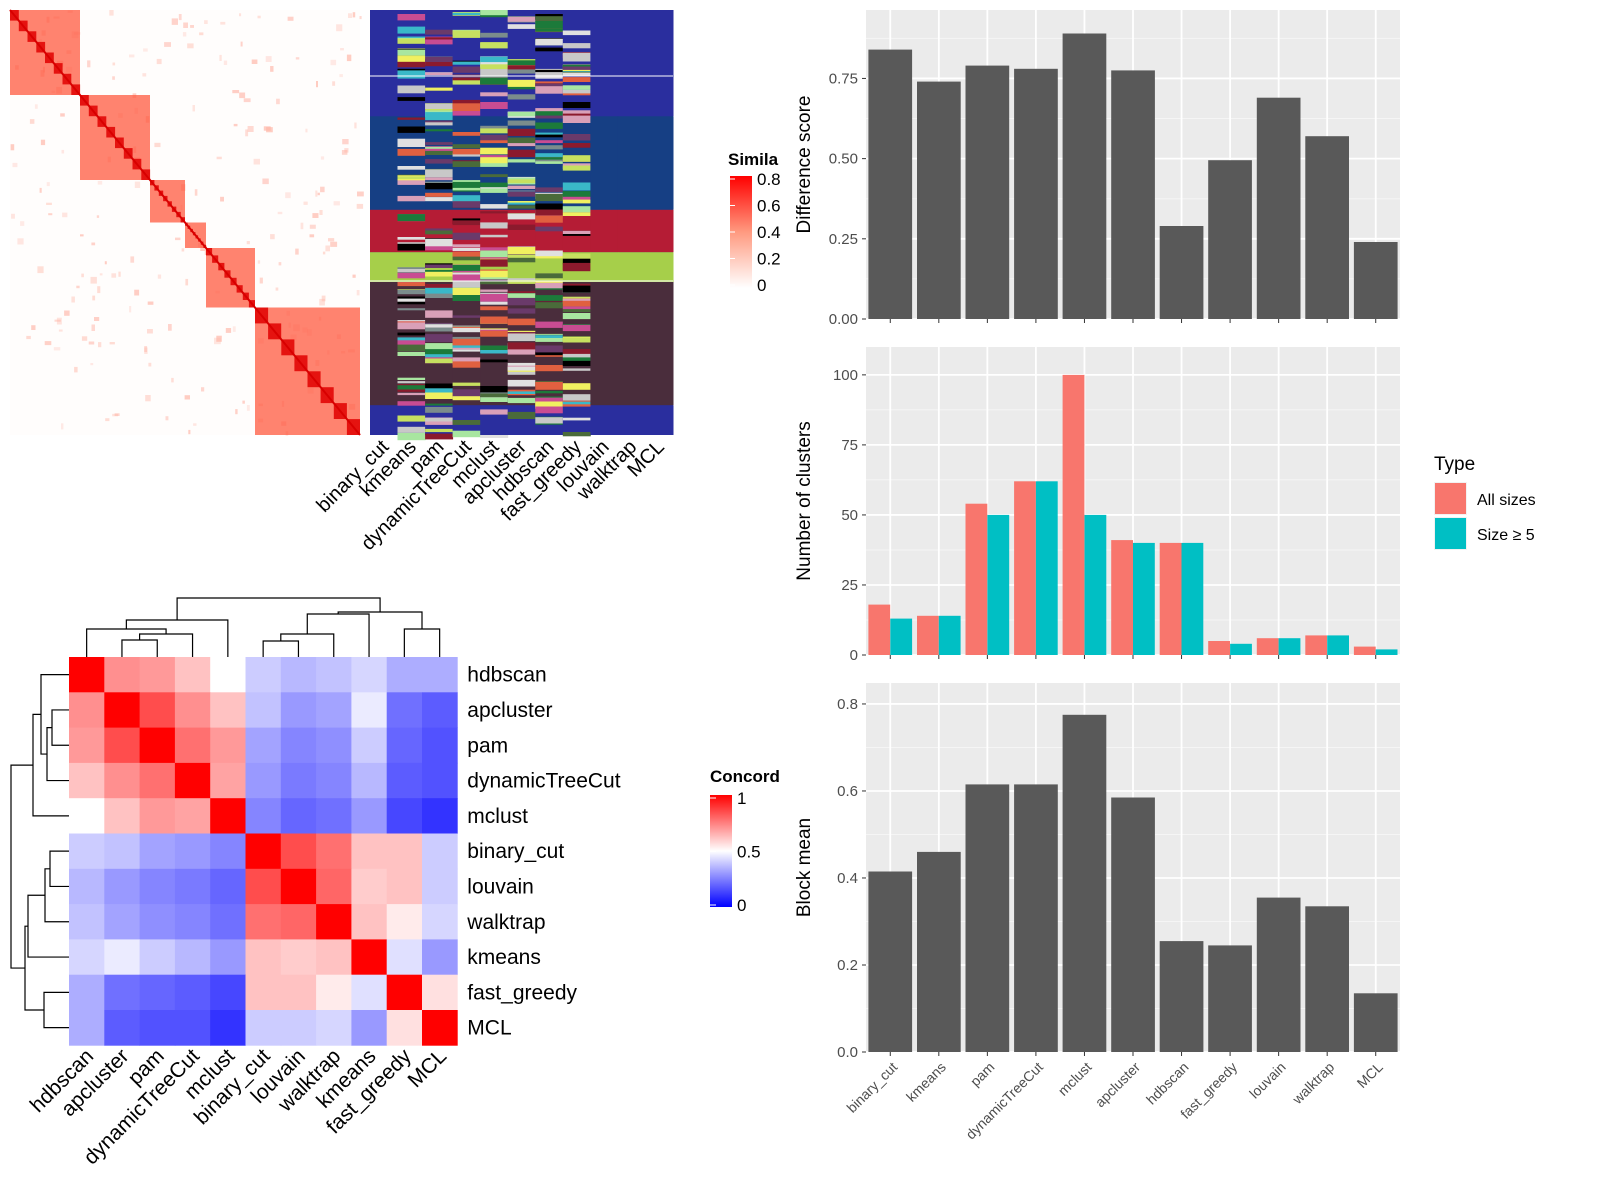 This screenshot has height=1200, width=1600. What do you see at coordinates (982, 1074) in the screenshot?
I see `x-tick-label: pam` at bounding box center [982, 1074].